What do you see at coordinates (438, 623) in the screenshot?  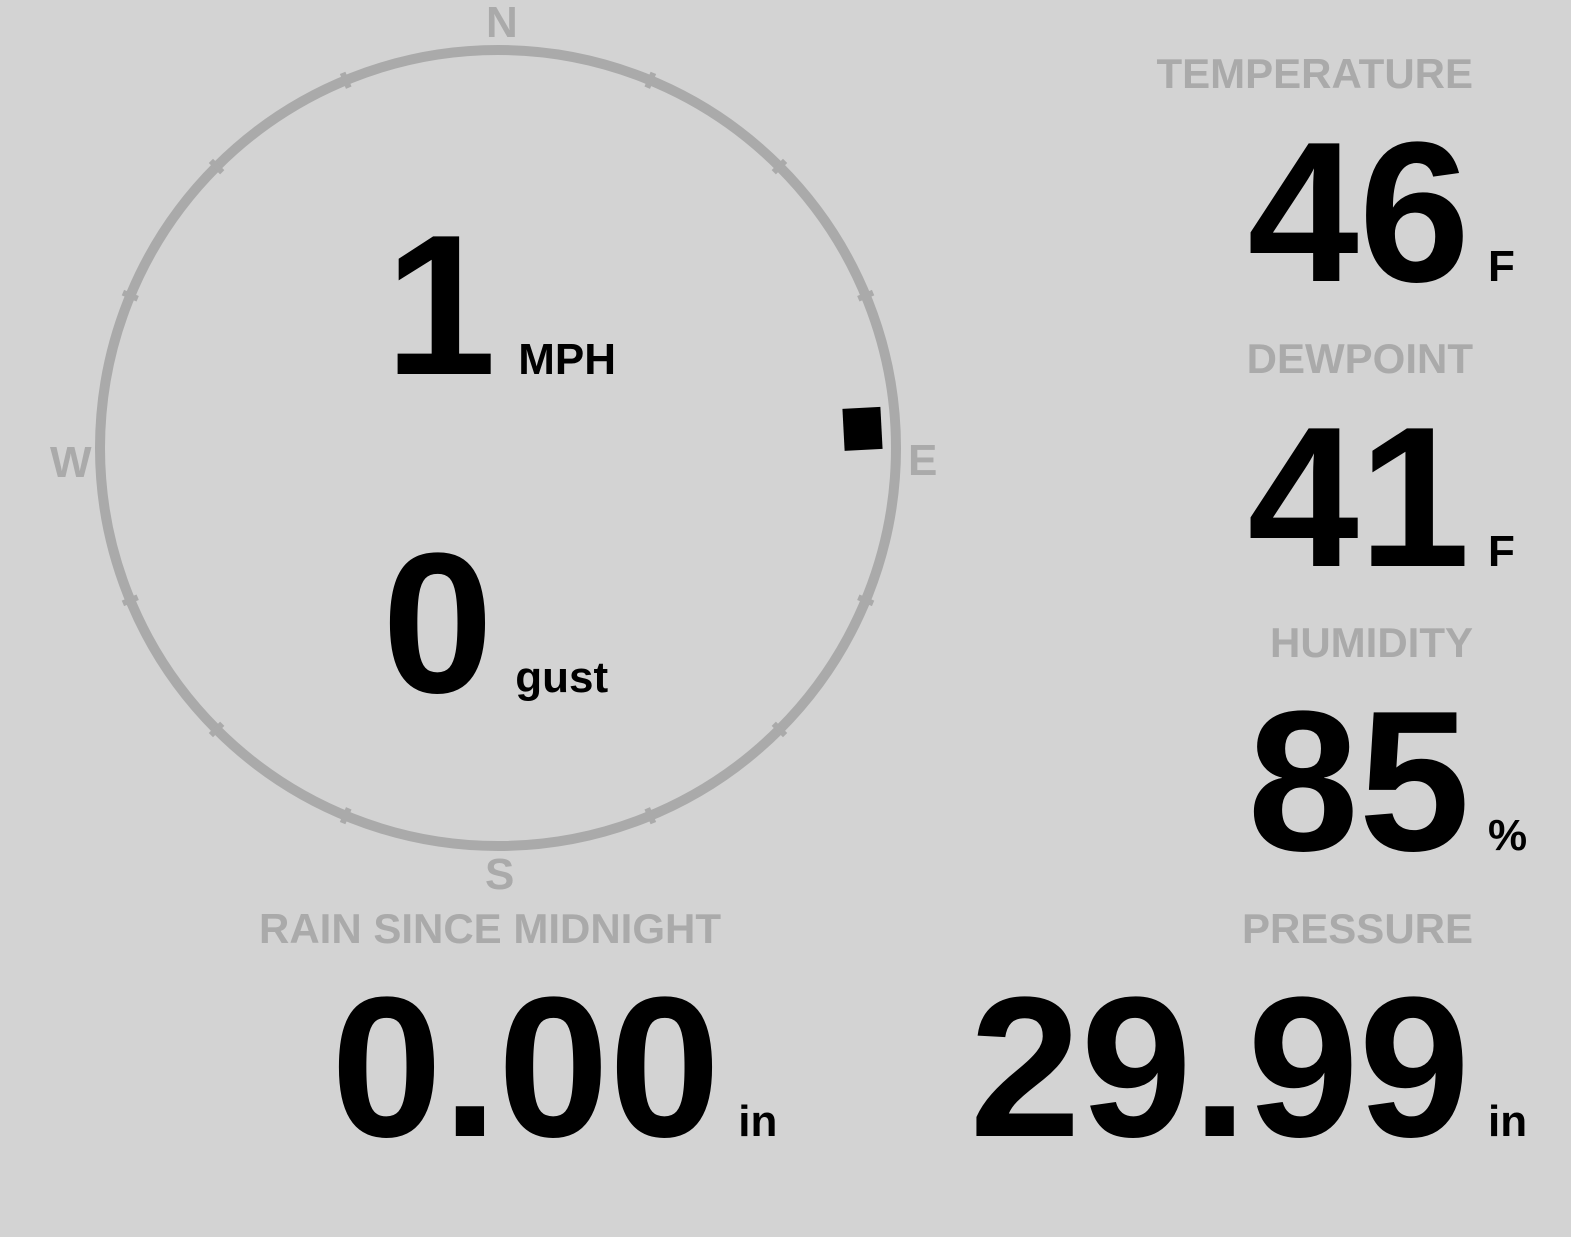 I see `wind-gust-value: 0` at bounding box center [438, 623].